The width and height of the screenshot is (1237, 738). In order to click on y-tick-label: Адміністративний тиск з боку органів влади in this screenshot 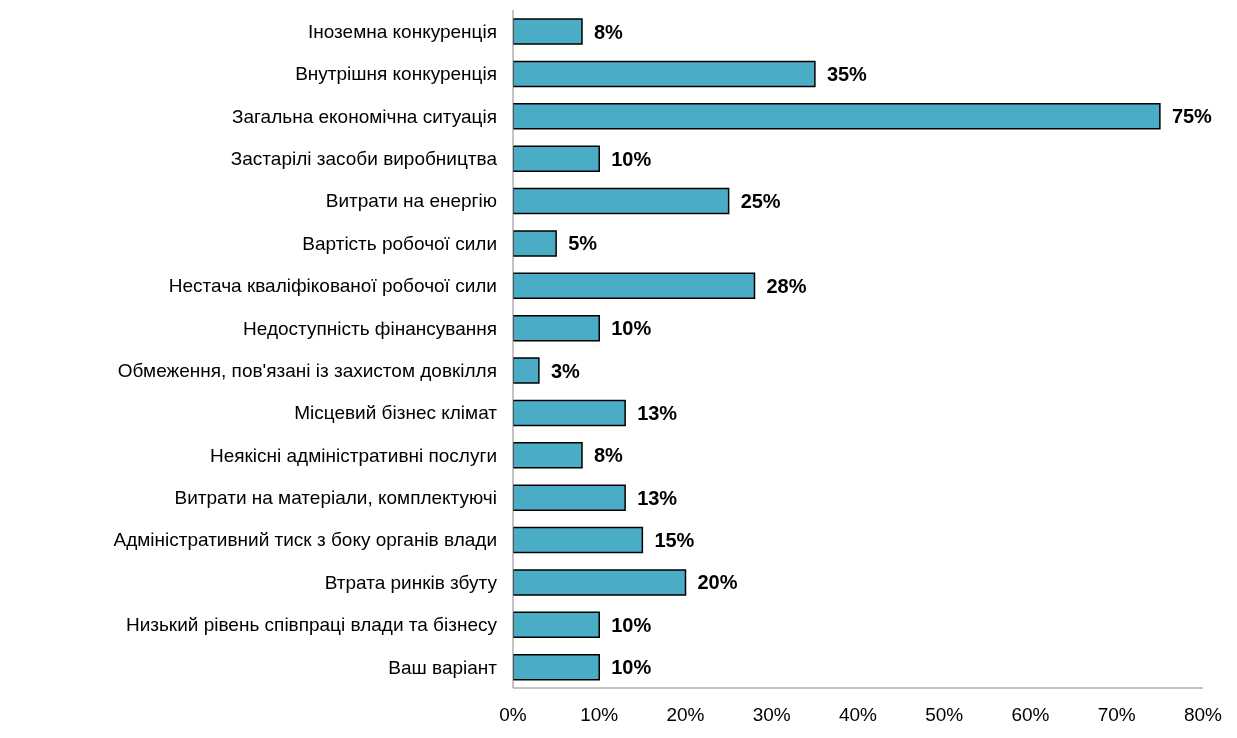, I will do `click(305, 540)`.